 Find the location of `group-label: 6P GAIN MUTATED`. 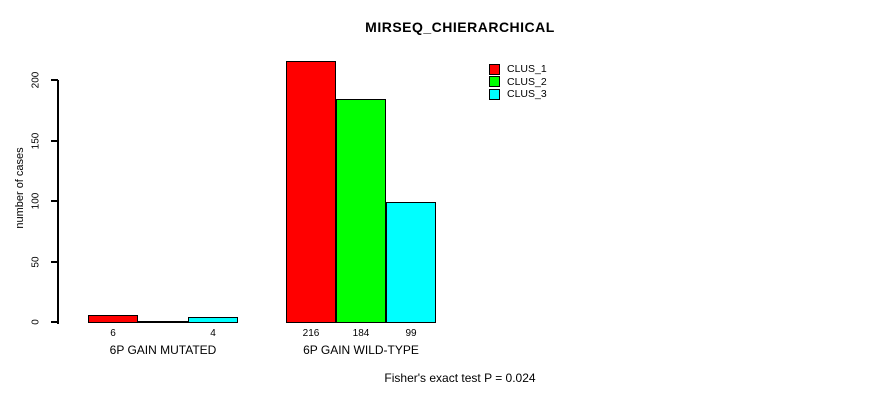

group-label: 6P GAIN MUTATED is located at coordinates (163, 350).